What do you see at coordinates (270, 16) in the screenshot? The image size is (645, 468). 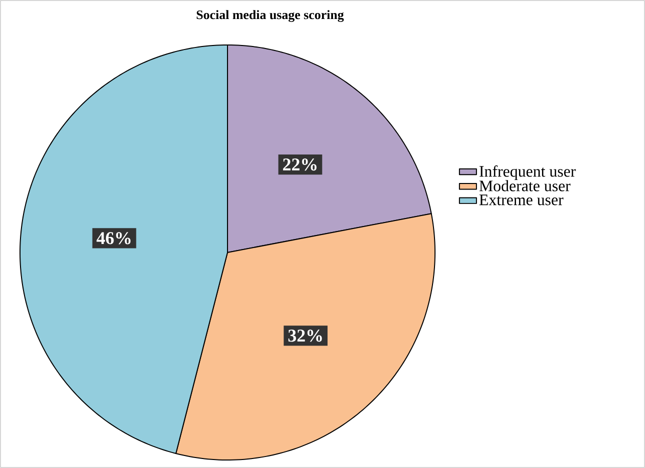 I see `chart-title: Social media usage scoring` at bounding box center [270, 16].